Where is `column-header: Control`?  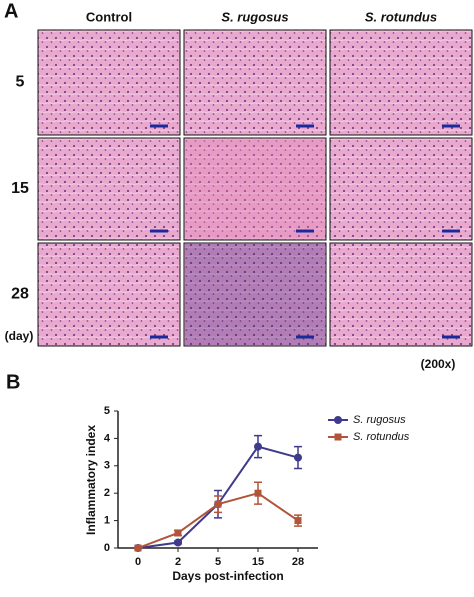 column-header: Control is located at coordinates (109, 16).